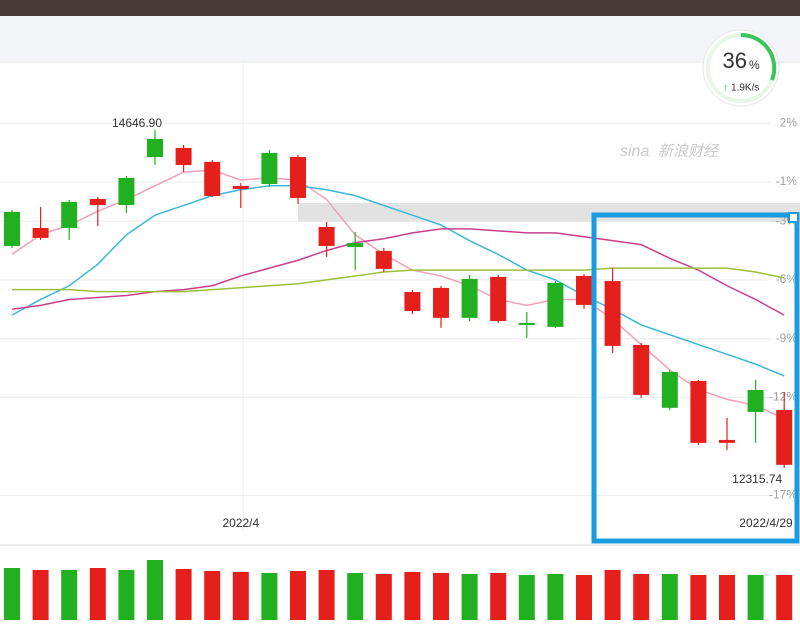  I want to click on y-tick-label: -6%, so click(787, 279).